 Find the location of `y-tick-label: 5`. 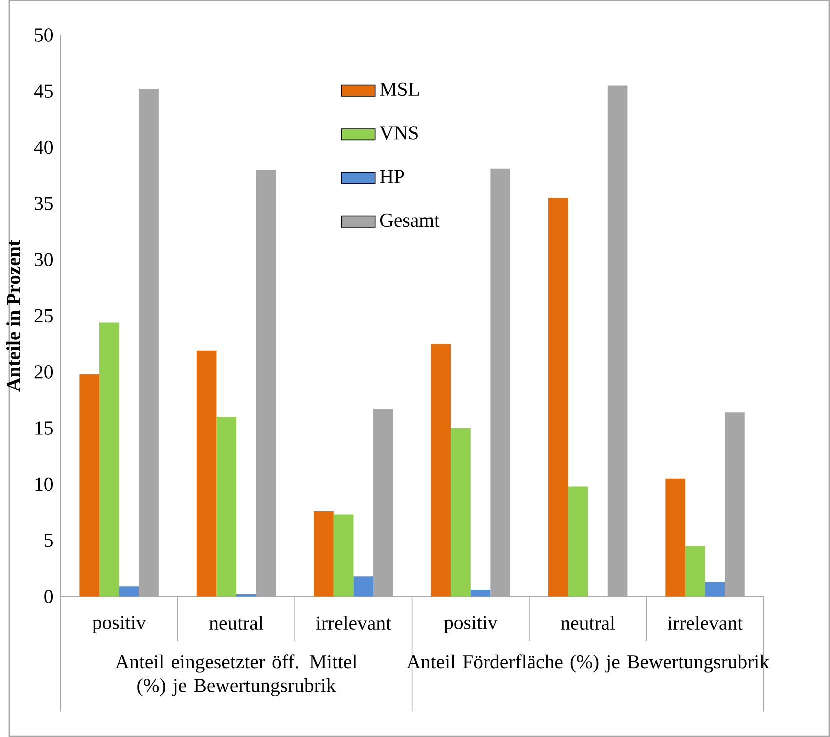

y-tick-label: 5 is located at coordinates (49, 541).